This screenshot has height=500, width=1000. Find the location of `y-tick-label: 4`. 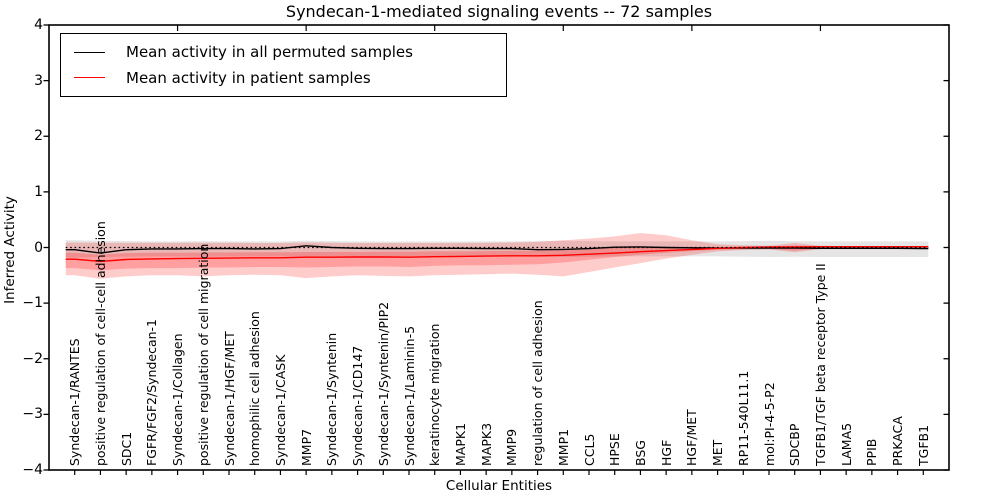

y-tick-label: 4 is located at coordinates (38, 25).